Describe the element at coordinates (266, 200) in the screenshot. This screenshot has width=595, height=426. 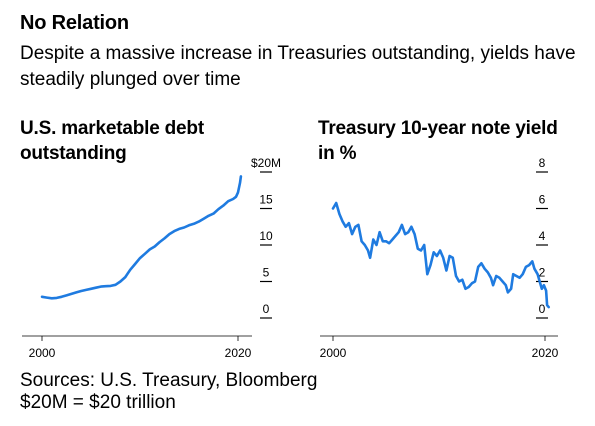
I see `y-tick-label: 15` at that location.